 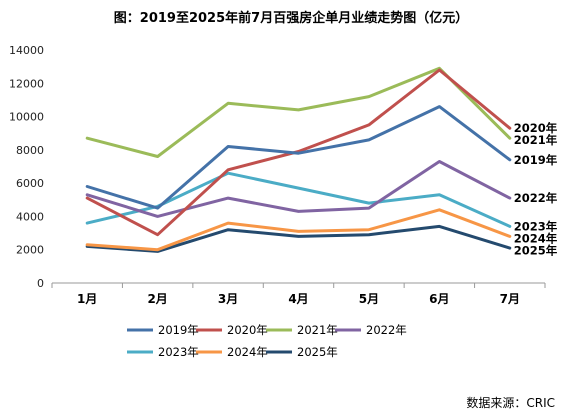 What do you see at coordinates (40, 283) in the screenshot?
I see `y-tick-label: 0` at bounding box center [40, 283].